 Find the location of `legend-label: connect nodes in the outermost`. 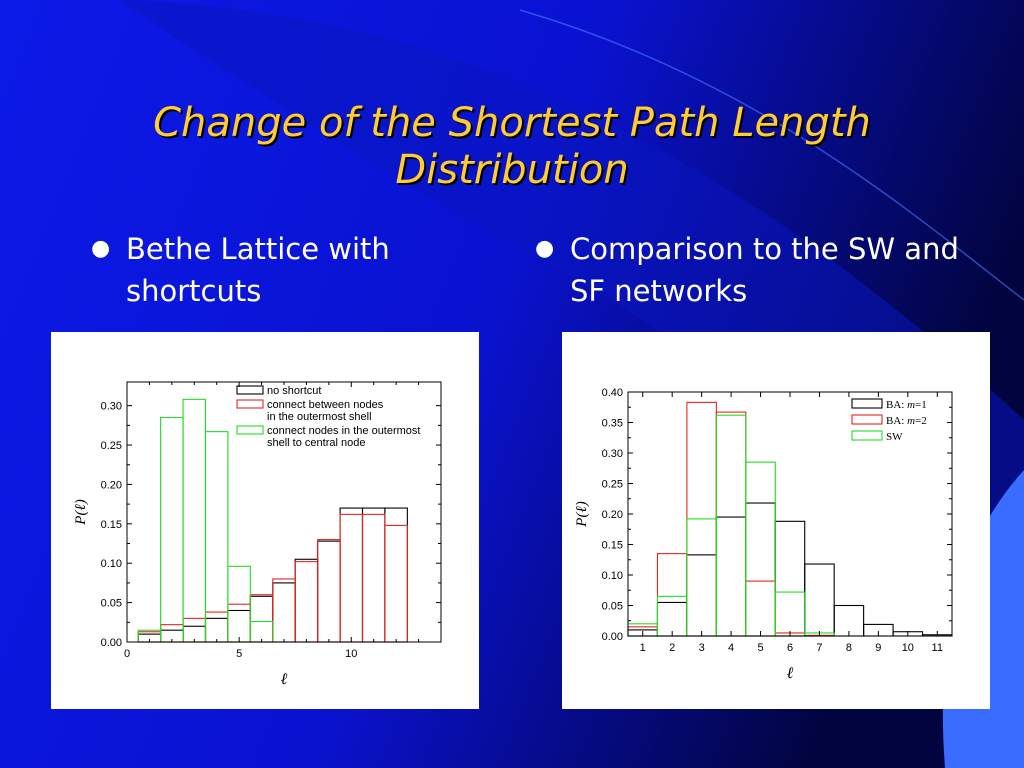

legend-label: connect nodes in the outermost is located at coordinates (343, 431).